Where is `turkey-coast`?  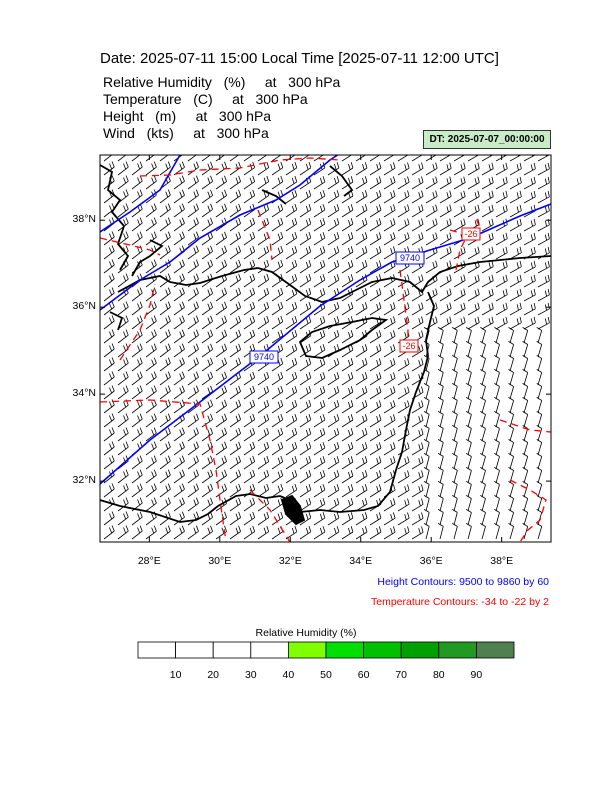
turkey-coast is located at coordinates (334, 279).